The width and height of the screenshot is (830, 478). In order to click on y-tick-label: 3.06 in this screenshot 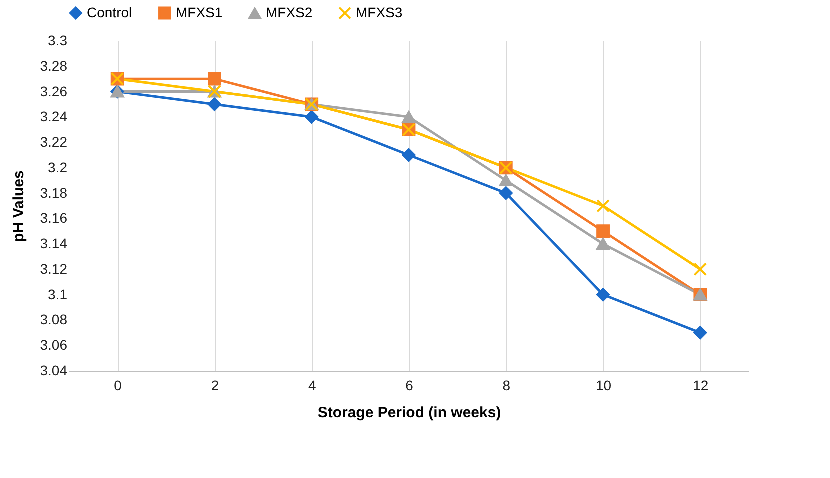, I will do `click(54, 345)`.